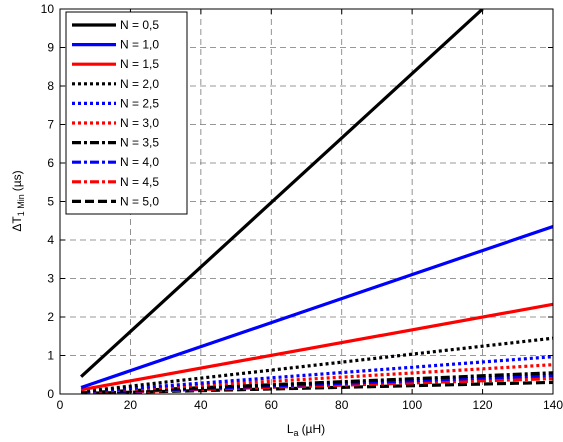  I want to click on y-tick-label: 6, so click(50, 163).